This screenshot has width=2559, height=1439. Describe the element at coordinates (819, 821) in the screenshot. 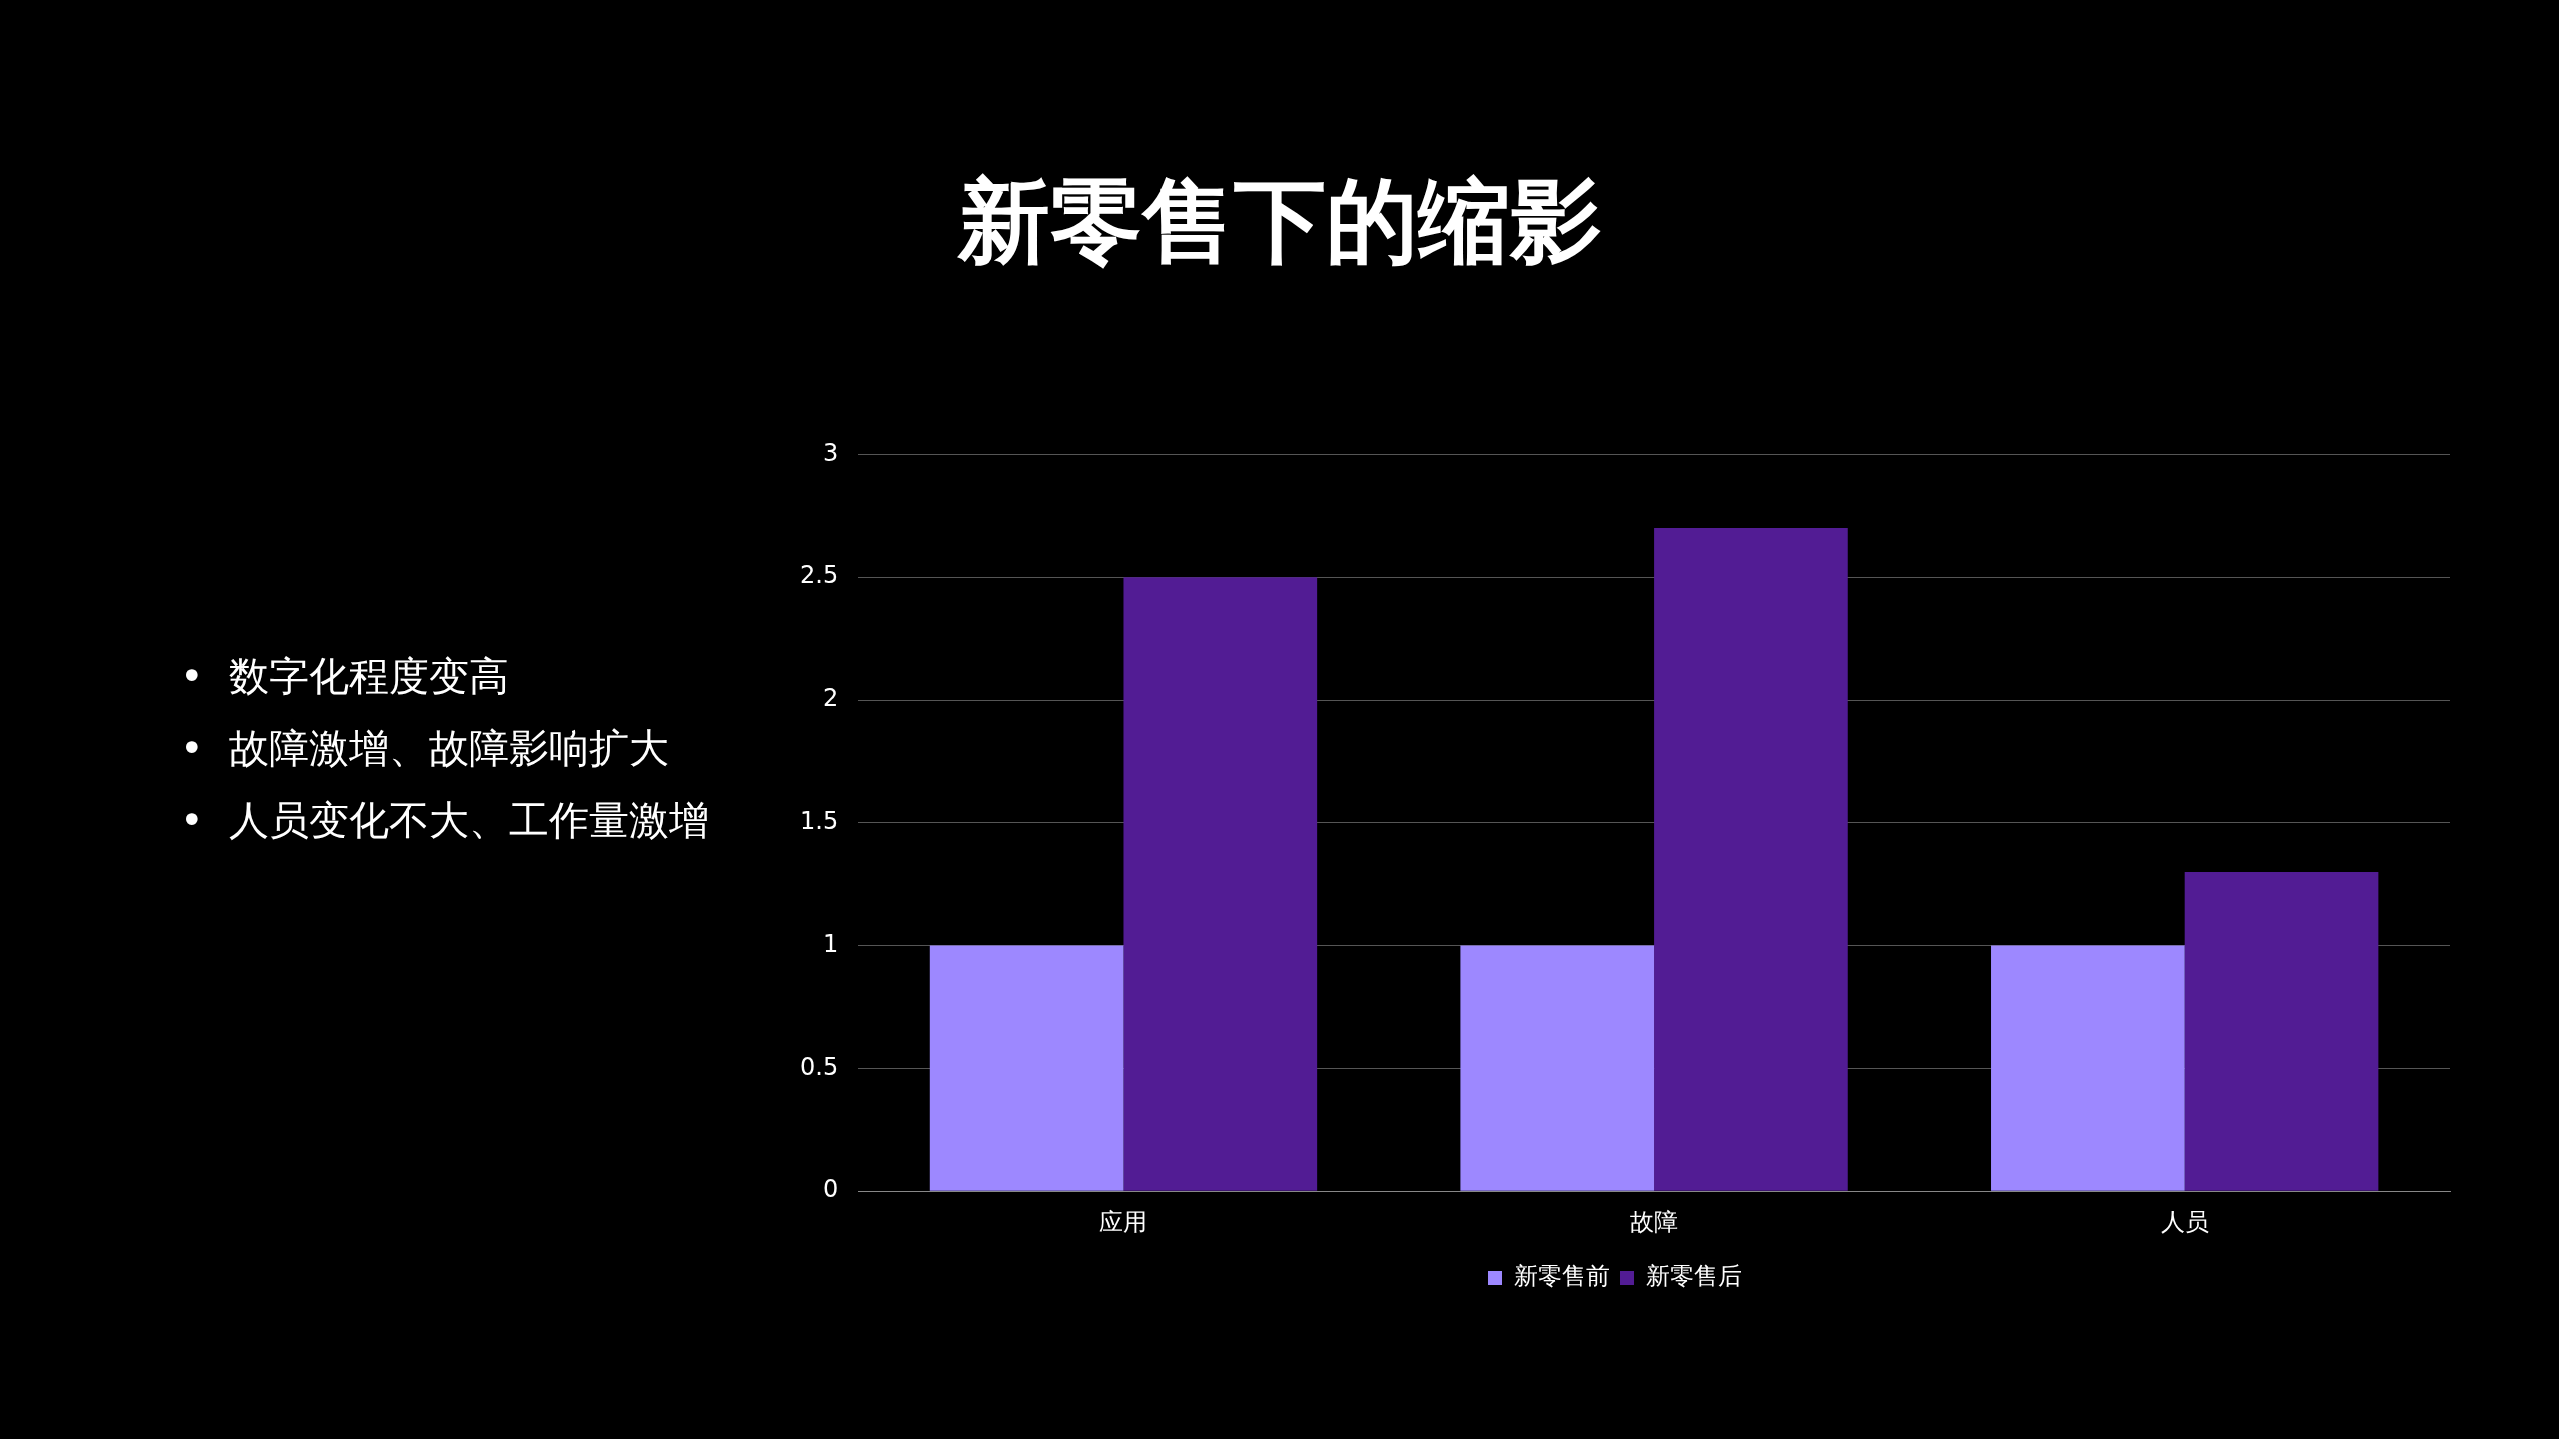

I see `y-tick-label: 1.5` at that location.